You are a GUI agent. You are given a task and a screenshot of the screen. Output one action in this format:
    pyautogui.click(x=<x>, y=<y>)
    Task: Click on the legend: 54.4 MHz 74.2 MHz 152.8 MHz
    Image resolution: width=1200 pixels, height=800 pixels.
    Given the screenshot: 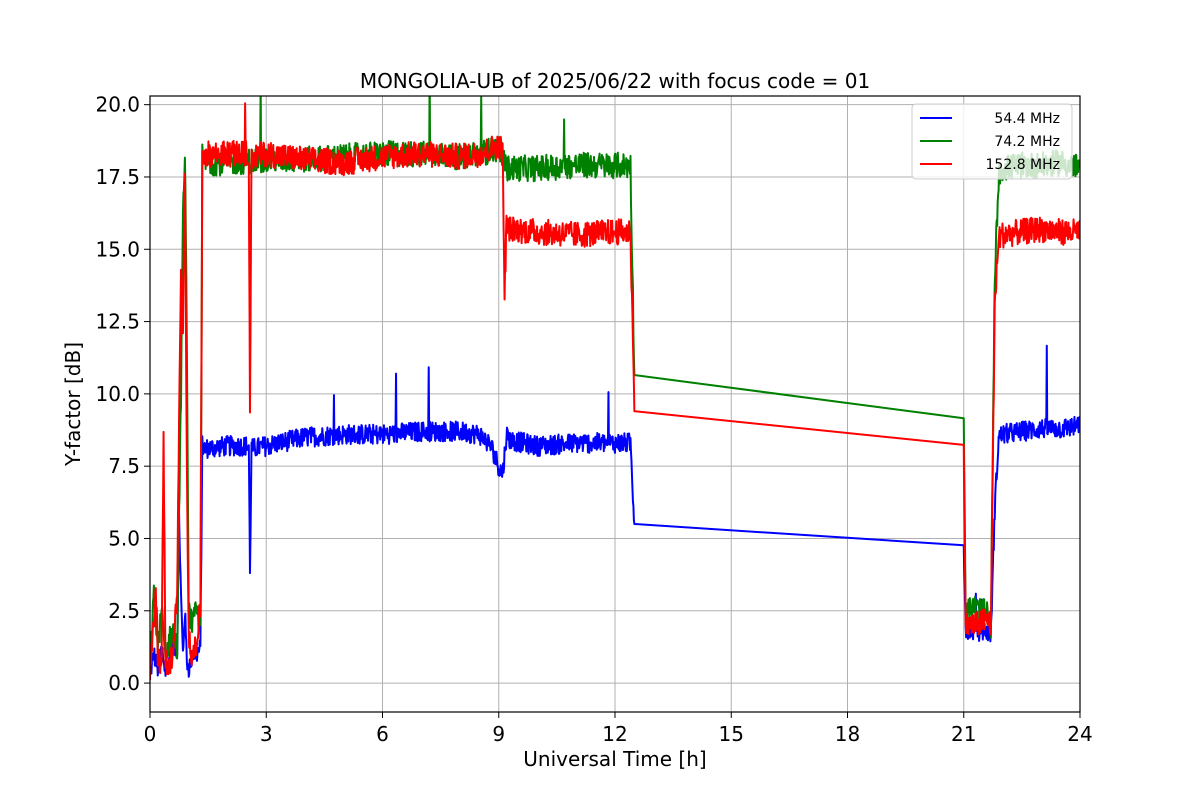 What is the action you would take?
    pyautogui.click(x=992, y=141)
    